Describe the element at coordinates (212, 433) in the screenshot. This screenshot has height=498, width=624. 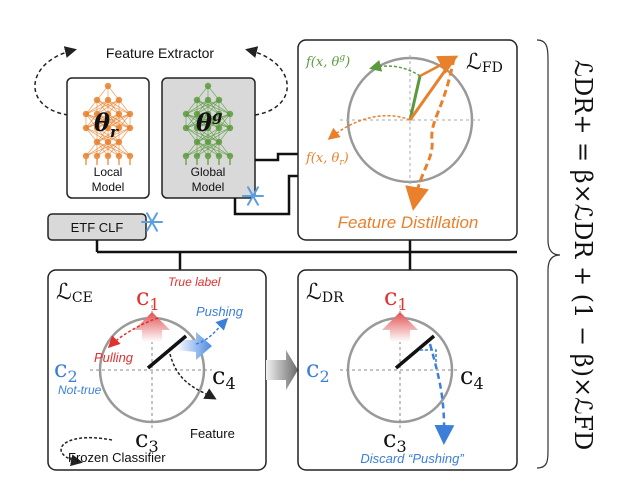
I see `ce-feature-label: Feature` at that location.